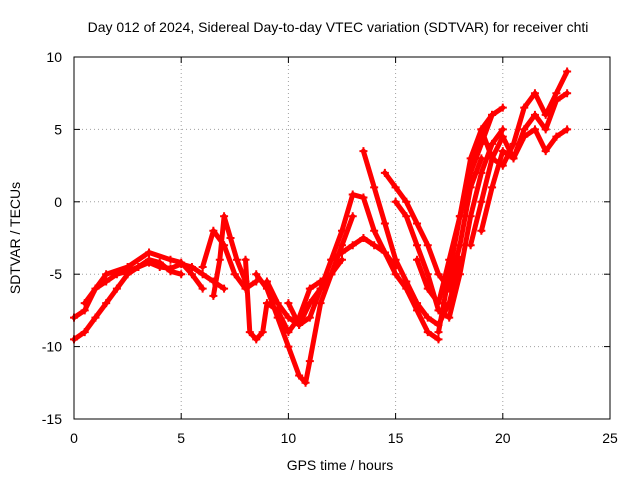 This screenshot has height=480, width=640. I want to click on x-tick-label: 20, so click(503, 438).